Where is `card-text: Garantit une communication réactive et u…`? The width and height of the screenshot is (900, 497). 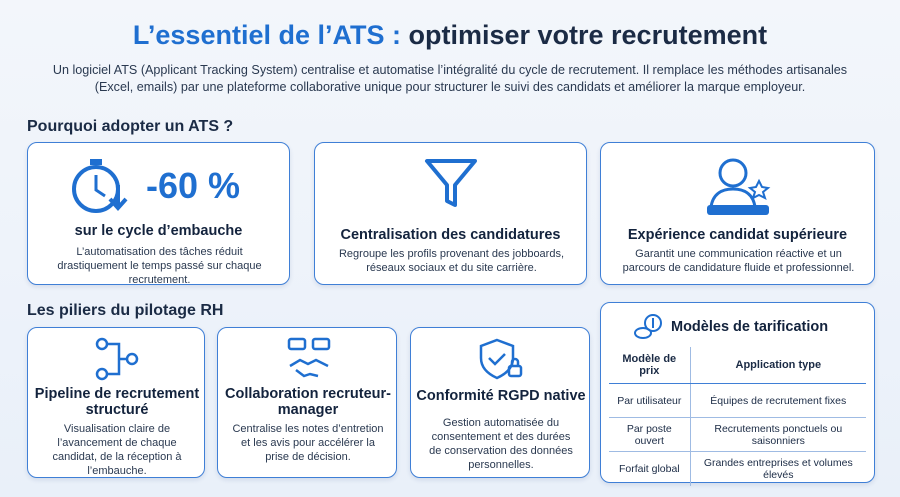
card-text: Garantit une communication réactive et u… is located at coordinates (738, 261).